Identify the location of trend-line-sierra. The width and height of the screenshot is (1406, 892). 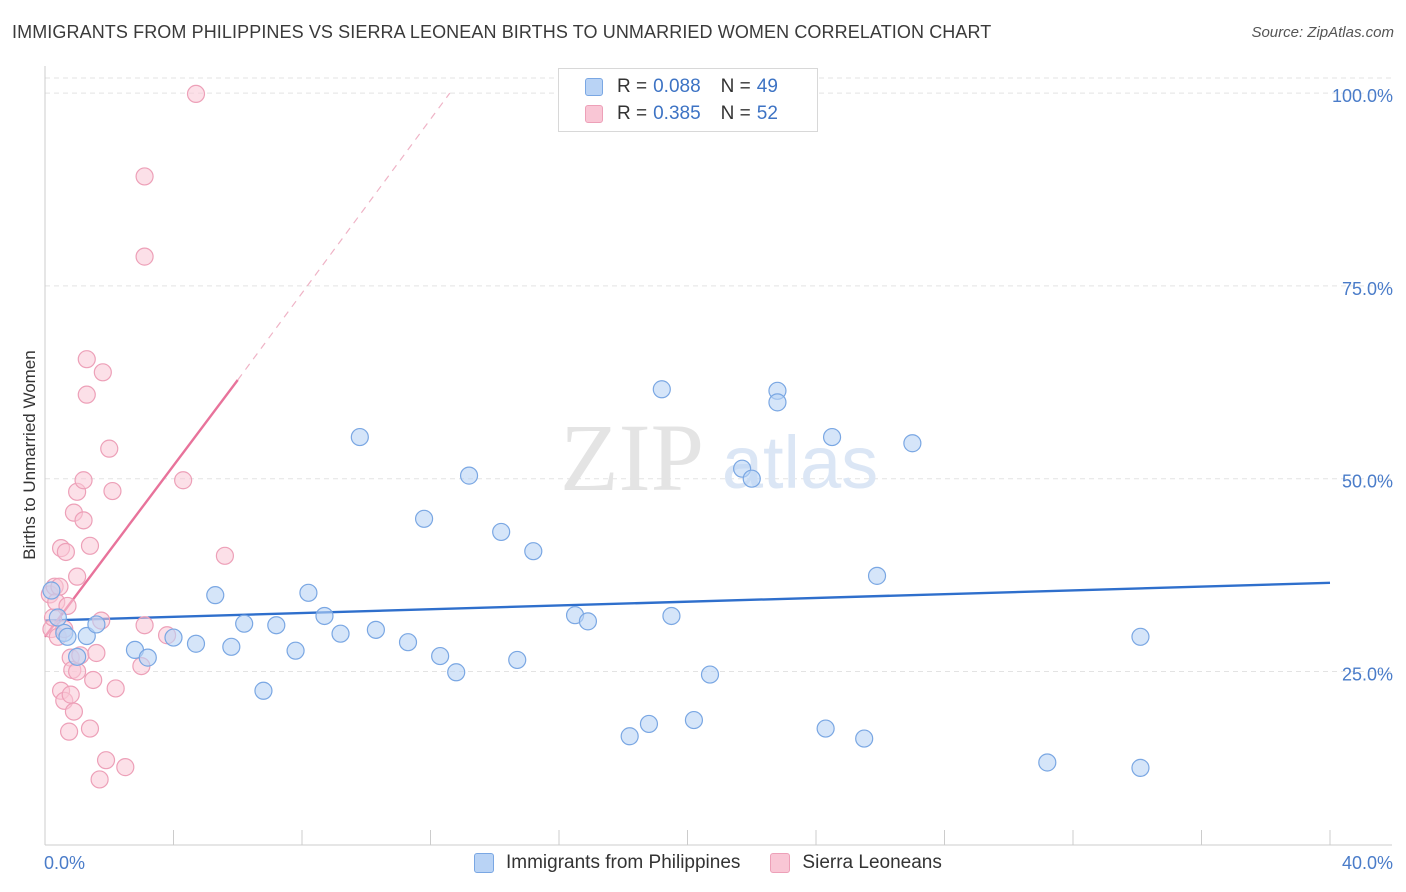
(141, 508).